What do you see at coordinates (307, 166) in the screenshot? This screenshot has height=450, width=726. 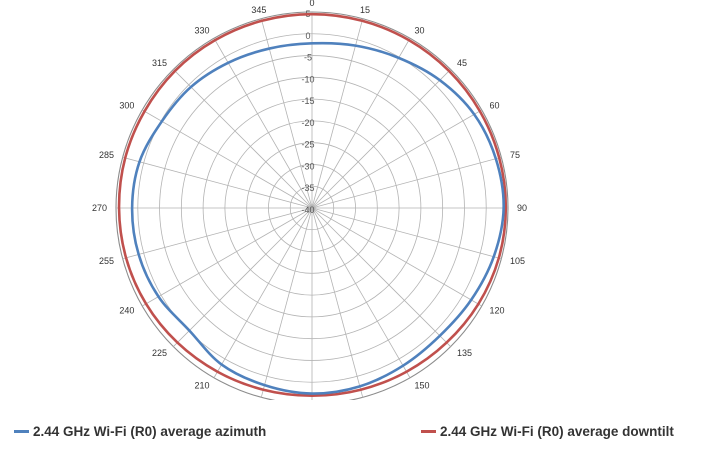 I see `radial-tick-label: -30` at bounding box center [307, 166].